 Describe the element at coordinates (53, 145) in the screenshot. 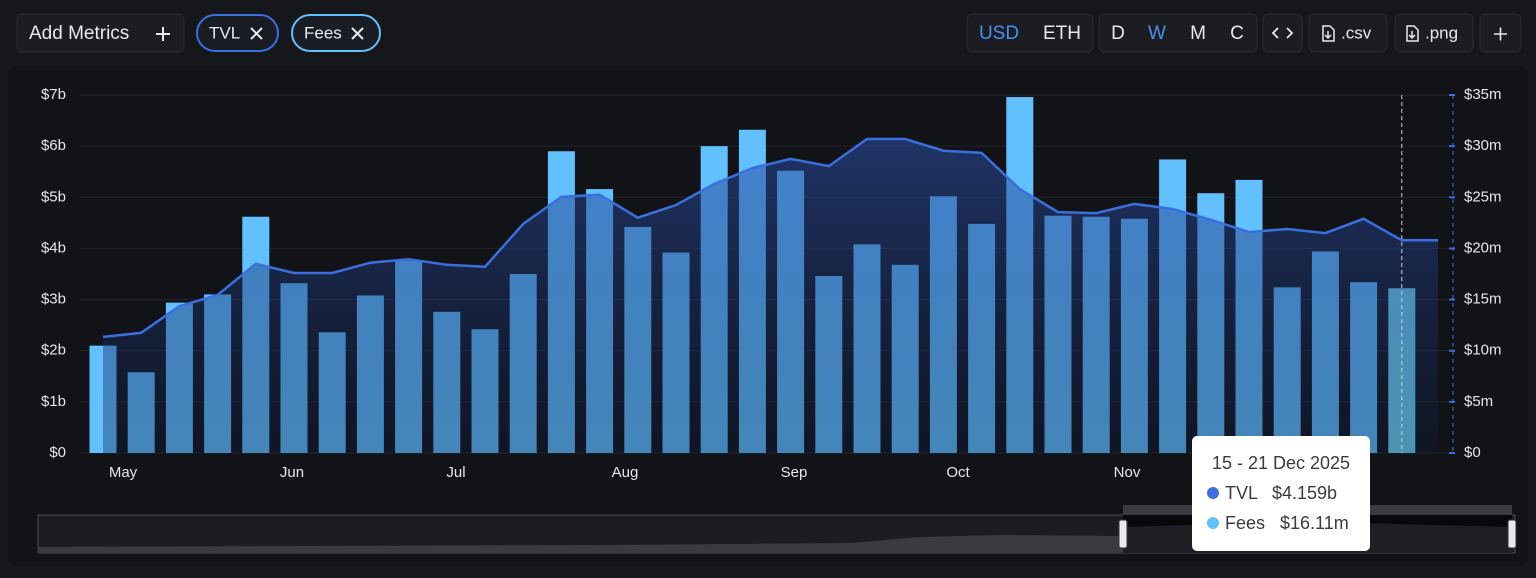

I see `y-tick-label: $6b` at that location.